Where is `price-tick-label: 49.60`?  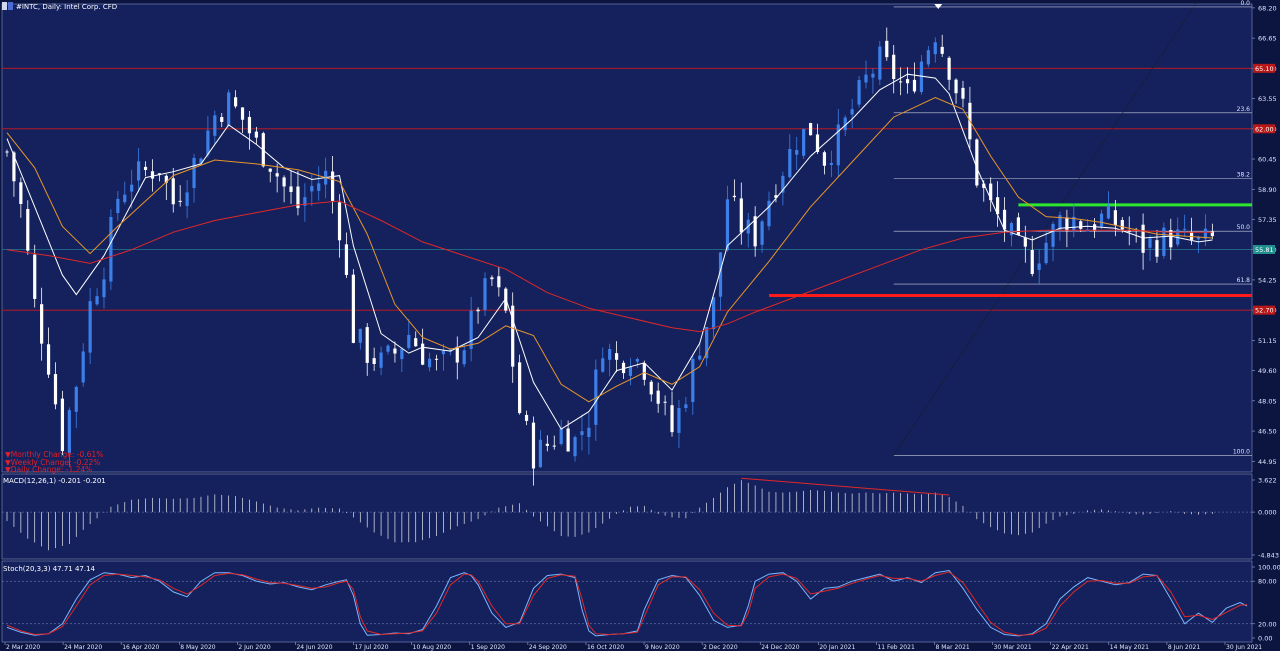
price-tick-label: 49.60 is located at coordinates (1267, 371).